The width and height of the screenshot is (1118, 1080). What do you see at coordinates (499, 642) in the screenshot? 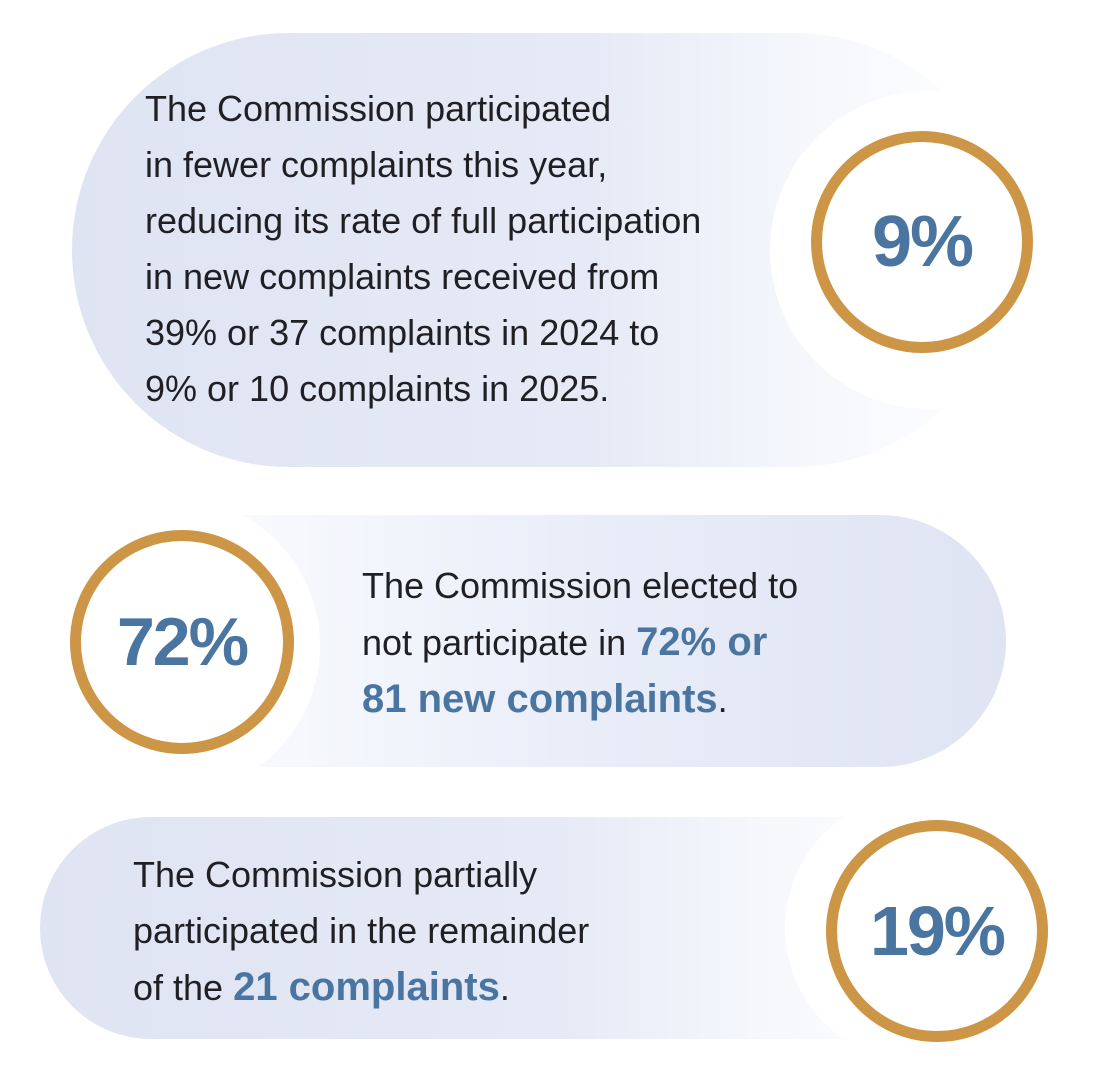
I see `text-plain: not participate in` at bounding box center [499, 642].